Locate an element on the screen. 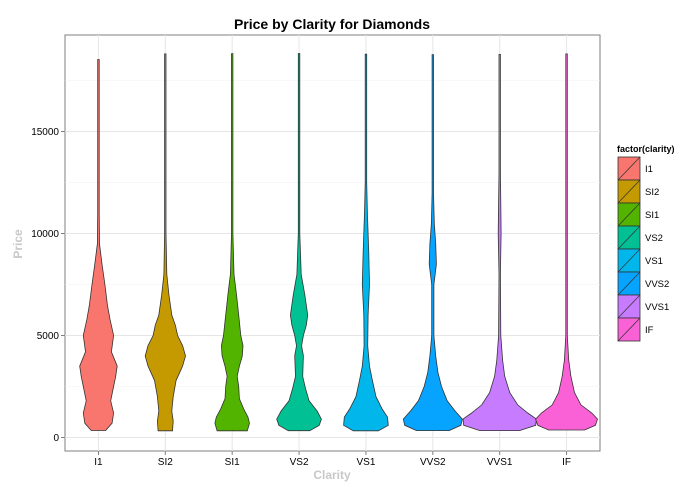 This screenshot has width=693, height=487. legend-label: VVS1 is located at coordinates (657, 307).